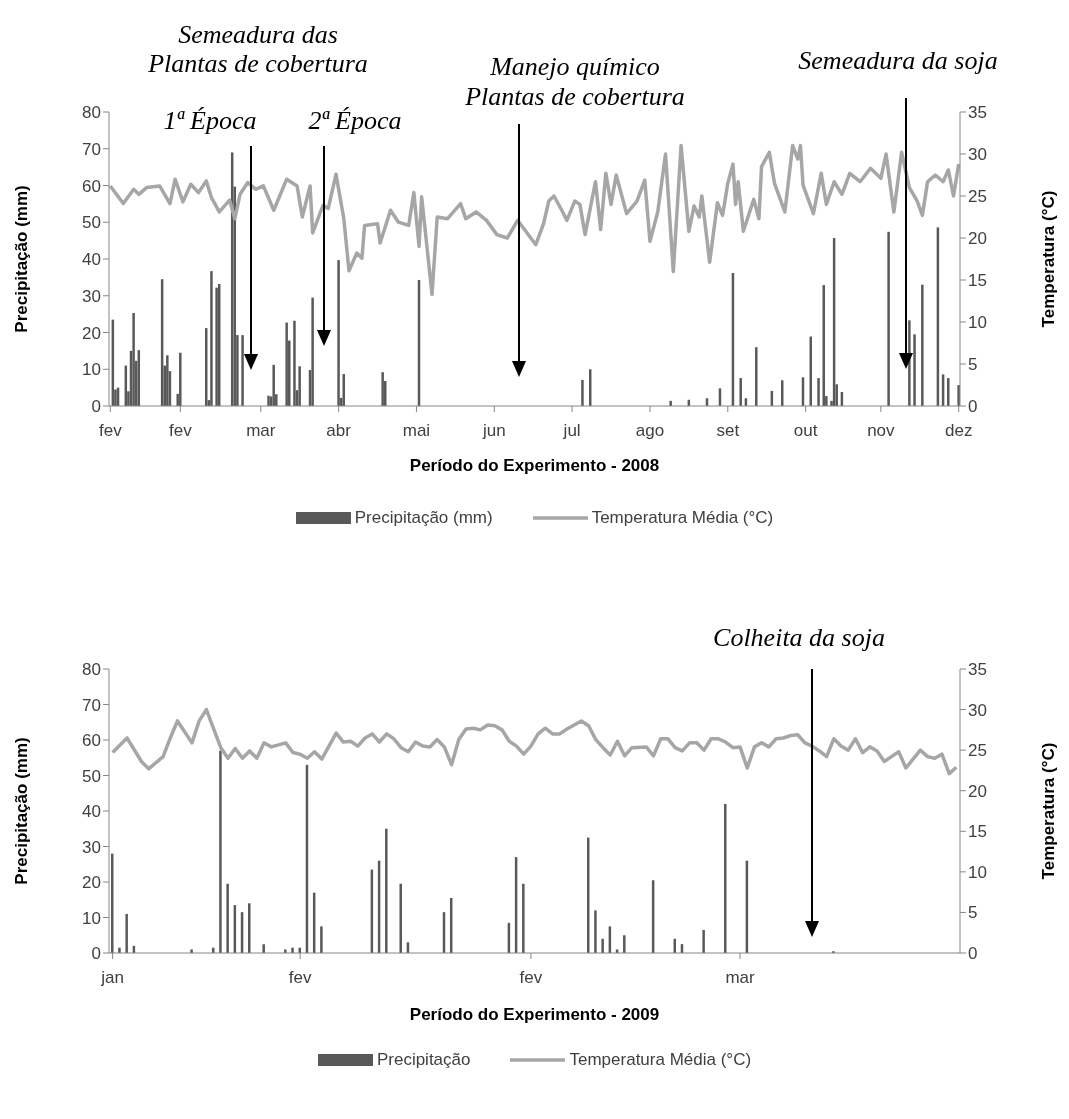 This screenshot has width=1069, height=1119. Describe the element at coordinates (112, 978) in the screenshot. I see `x-tick-label: jan` at that location.